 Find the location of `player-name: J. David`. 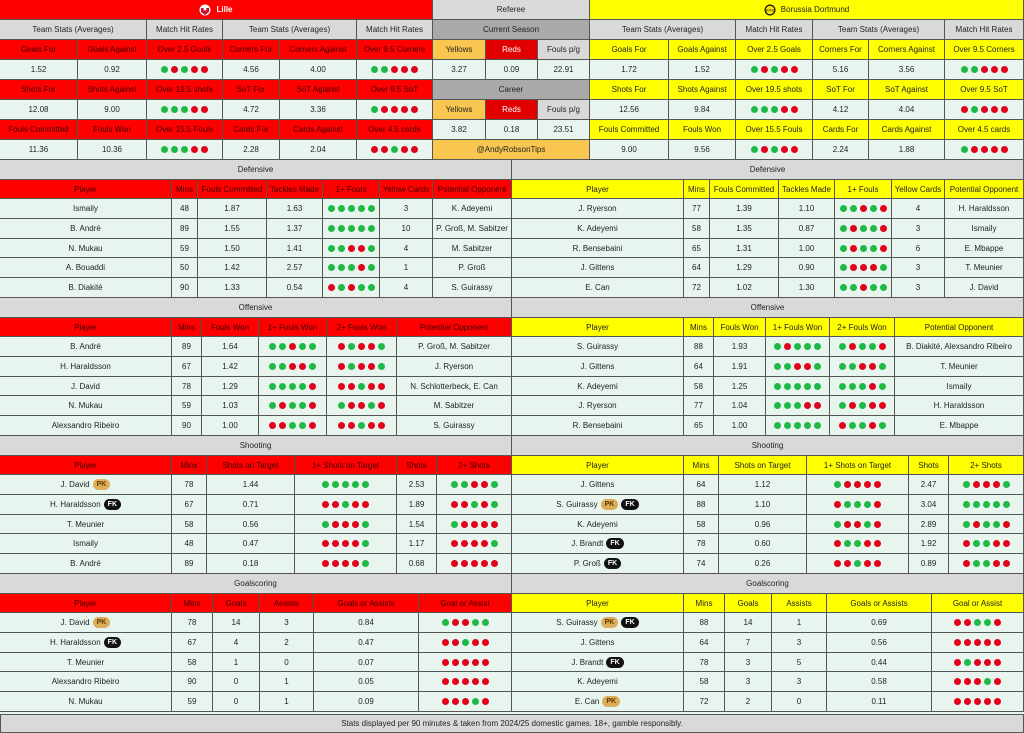

player-name: J. David is located at coordinates (75, 485).